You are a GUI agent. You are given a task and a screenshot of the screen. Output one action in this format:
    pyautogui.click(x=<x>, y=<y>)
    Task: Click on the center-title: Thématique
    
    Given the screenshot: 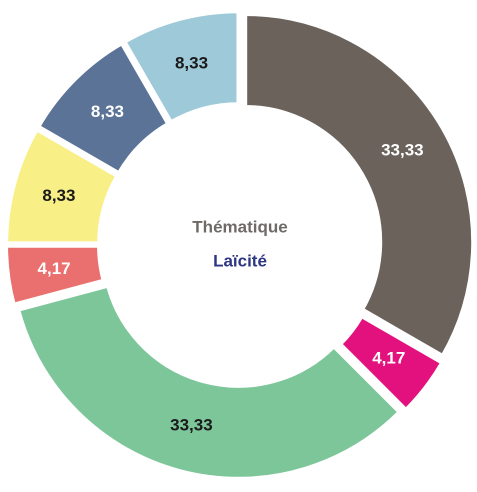 What is the action you would take?
    pyautogui.click(x=239, y=226)
    